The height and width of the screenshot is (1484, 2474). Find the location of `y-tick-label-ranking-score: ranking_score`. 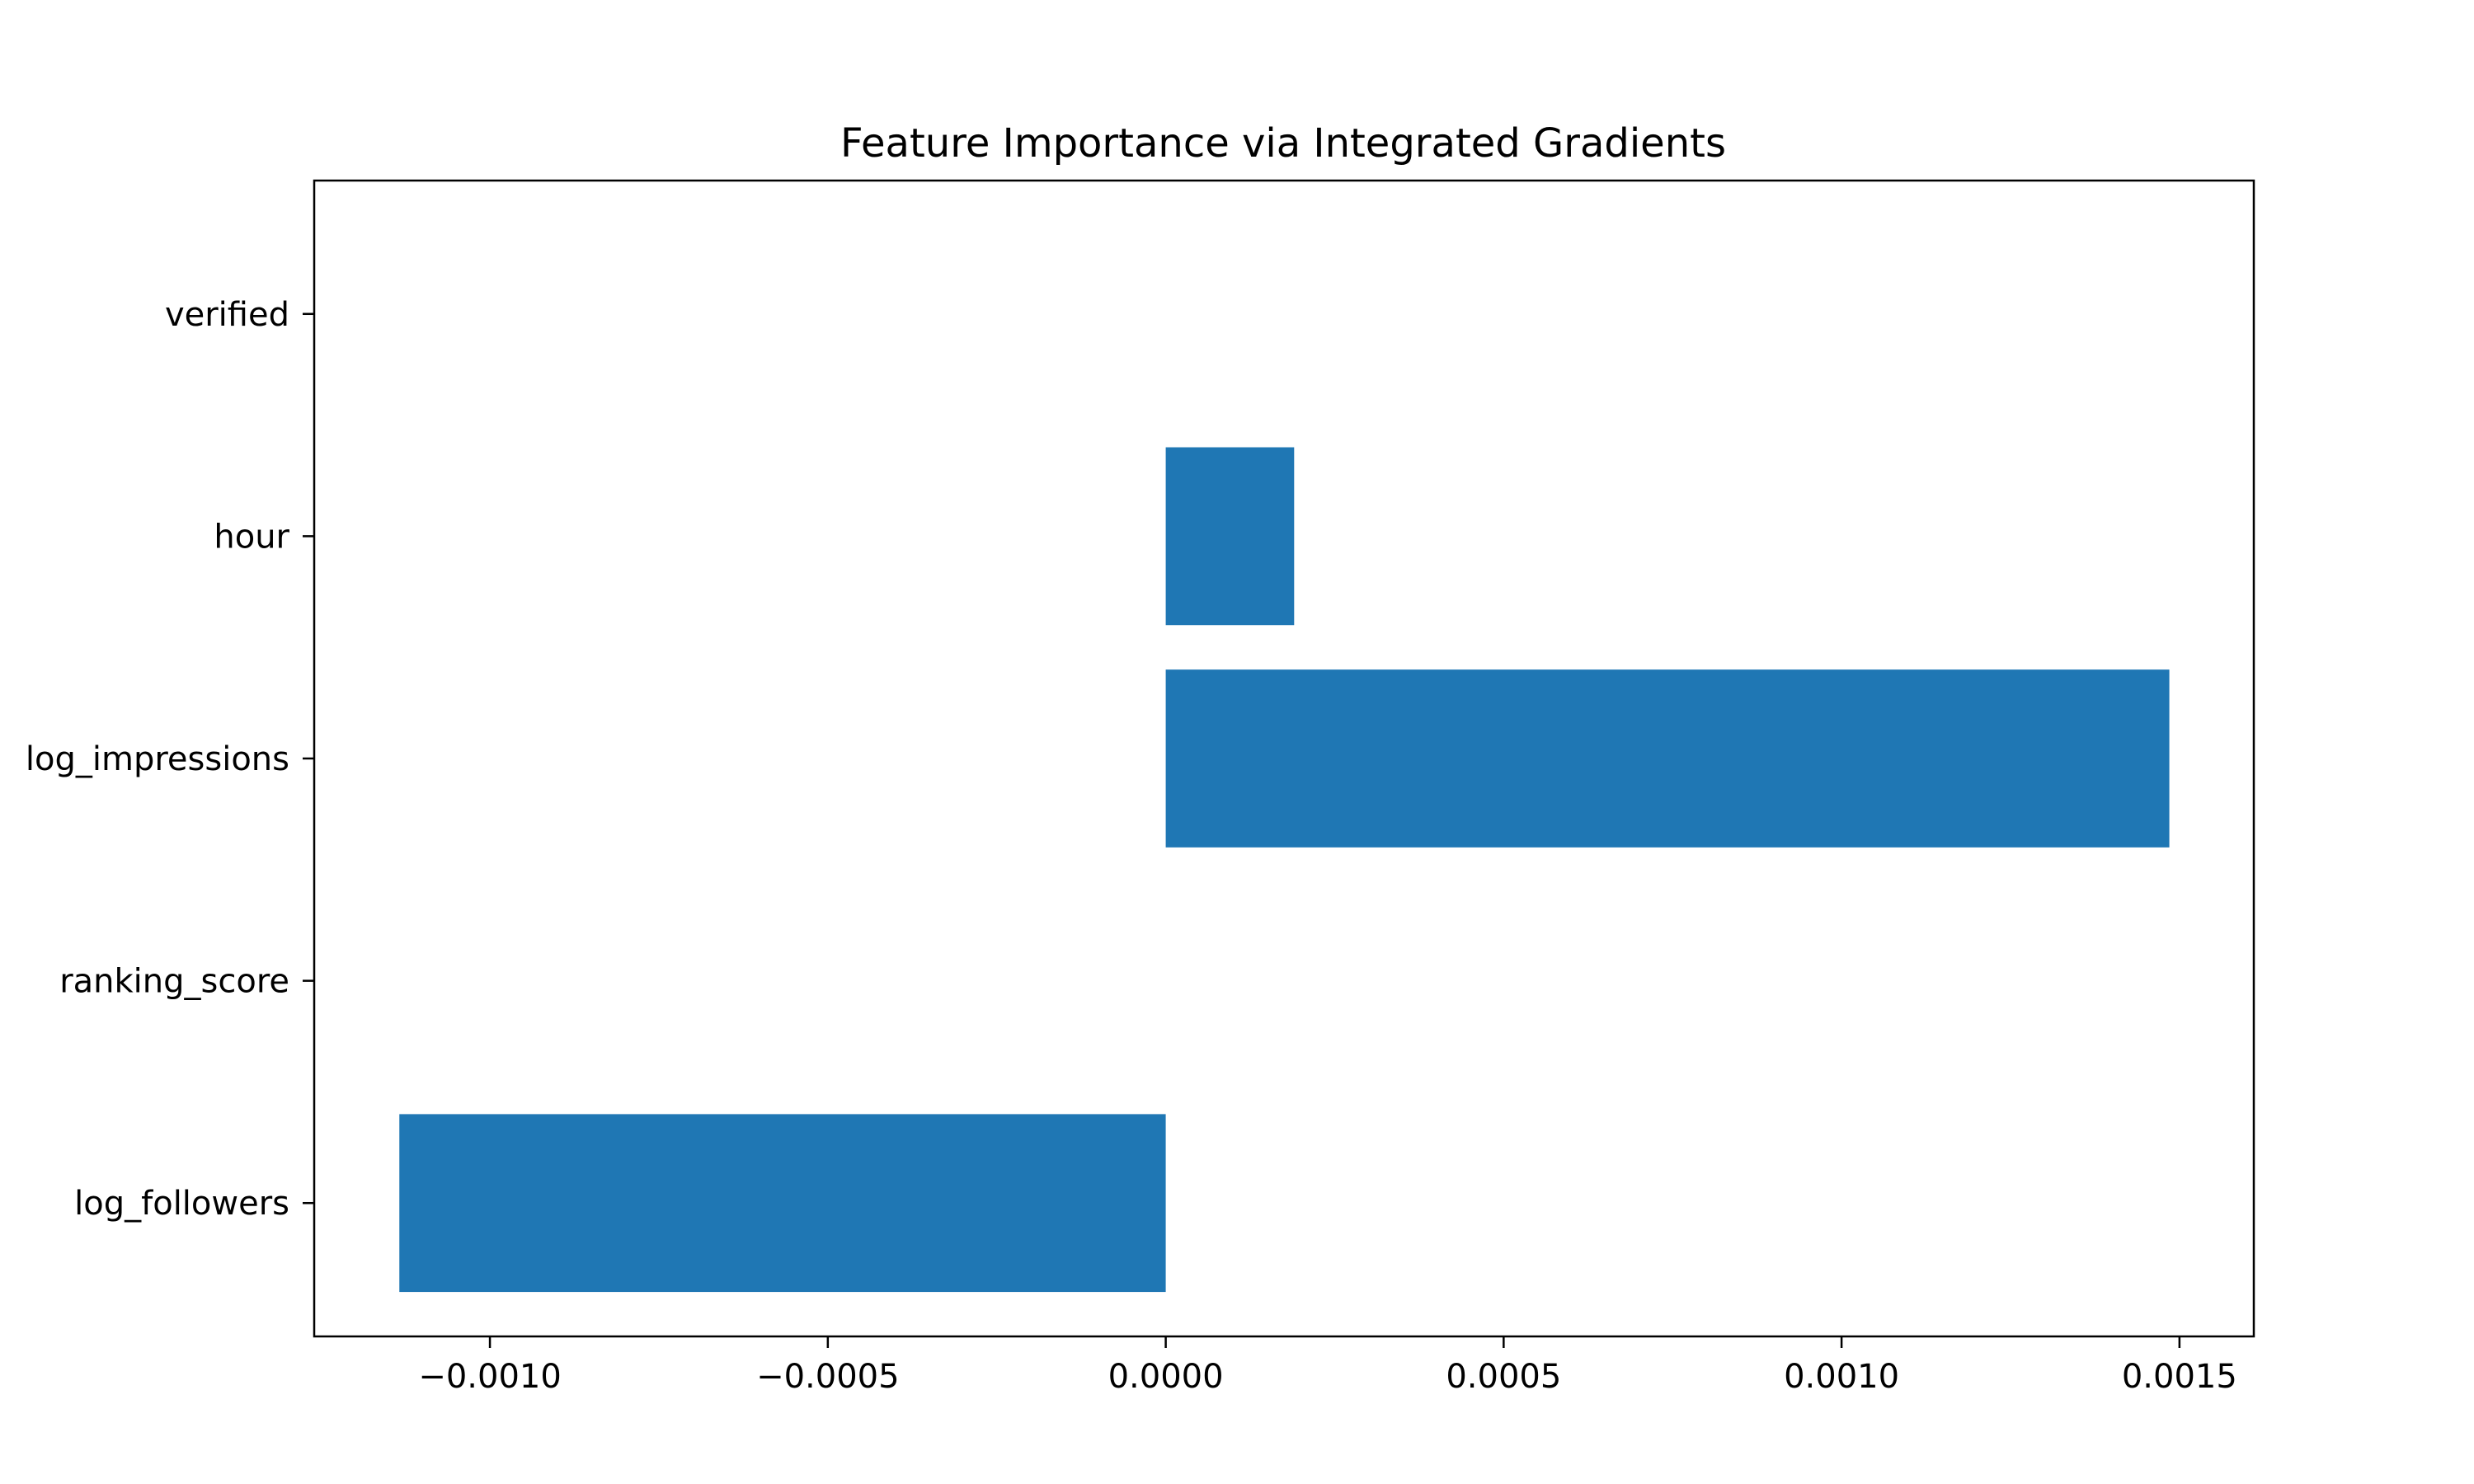

y-tick-label-ranking-score: ranking_score is located at coordinates (174, 982).